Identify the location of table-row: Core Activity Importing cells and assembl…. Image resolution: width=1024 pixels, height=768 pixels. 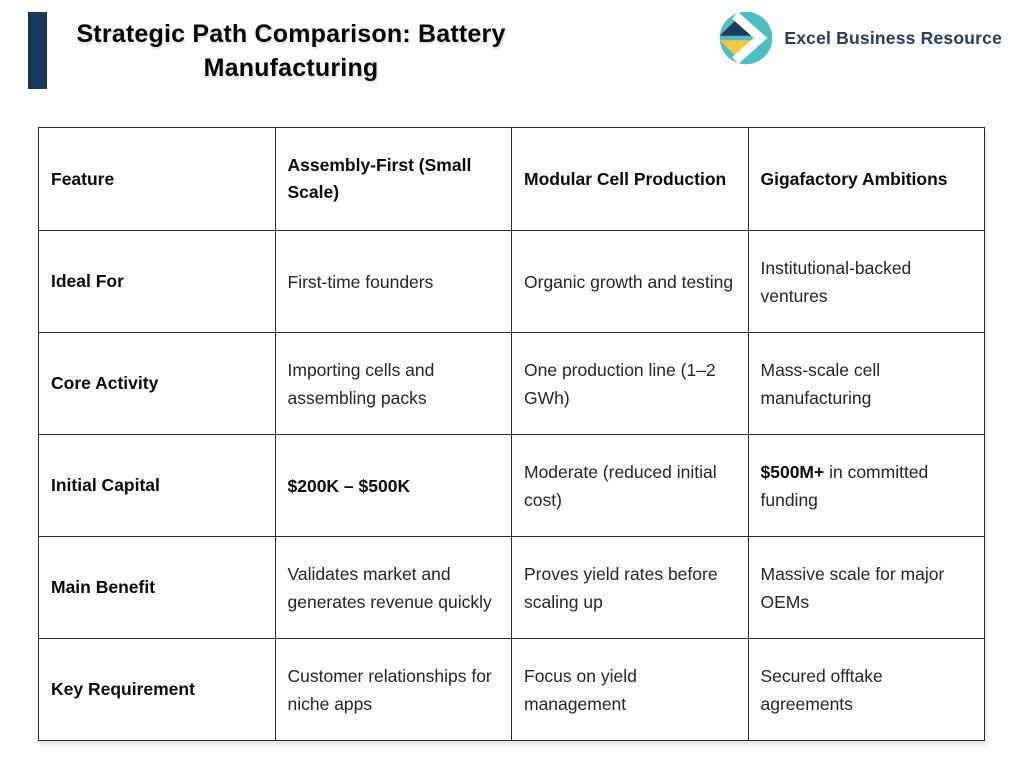
(511, 383).